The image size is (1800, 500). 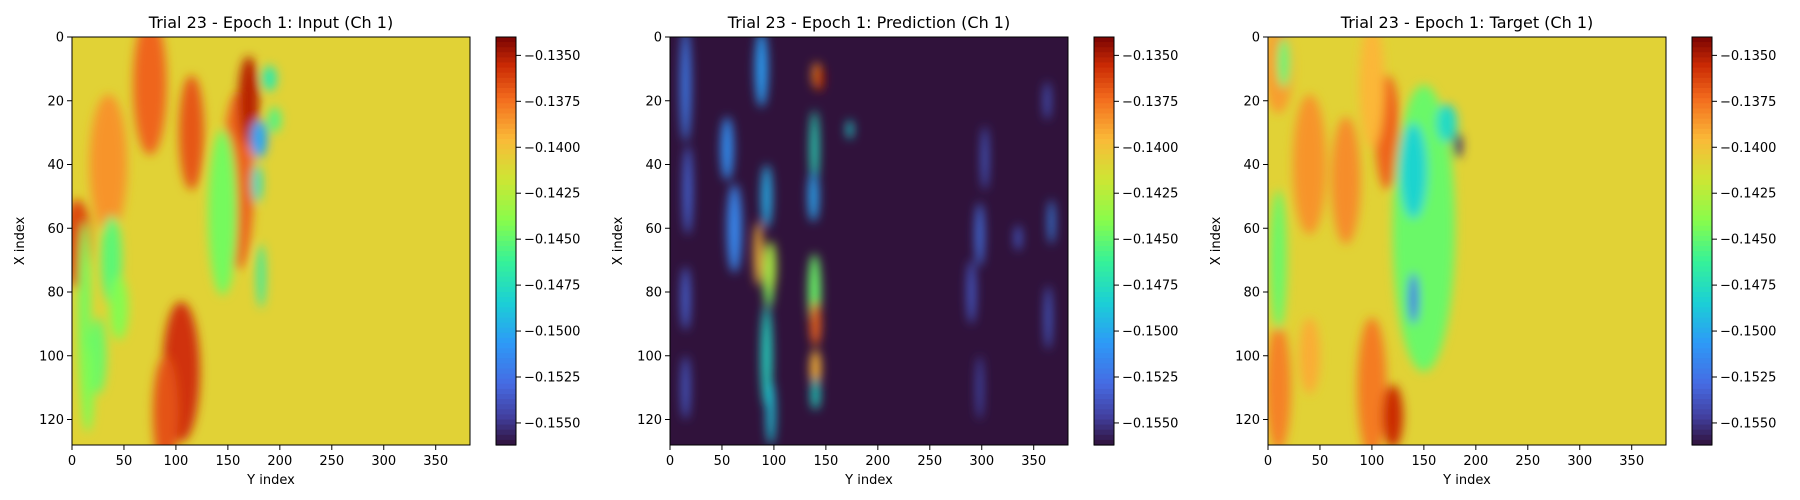 I want to click on x-tick-label: 100, so click(x=1372, y=461).